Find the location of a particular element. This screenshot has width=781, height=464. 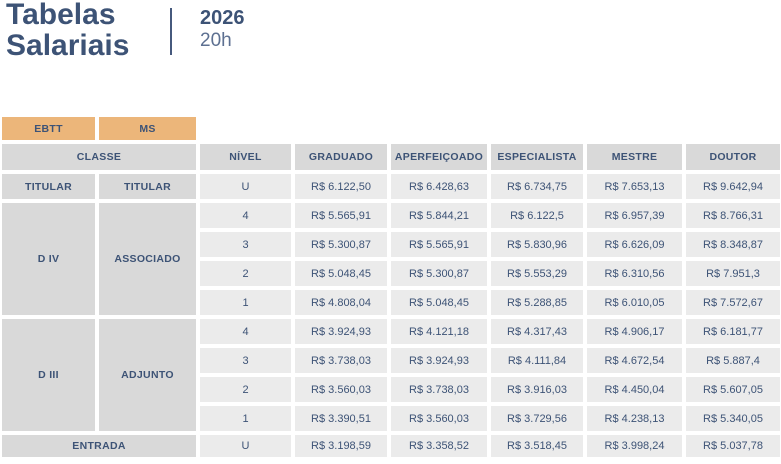

salary-cell: R$ 5.037,78 is located at coordinates (733, 446).